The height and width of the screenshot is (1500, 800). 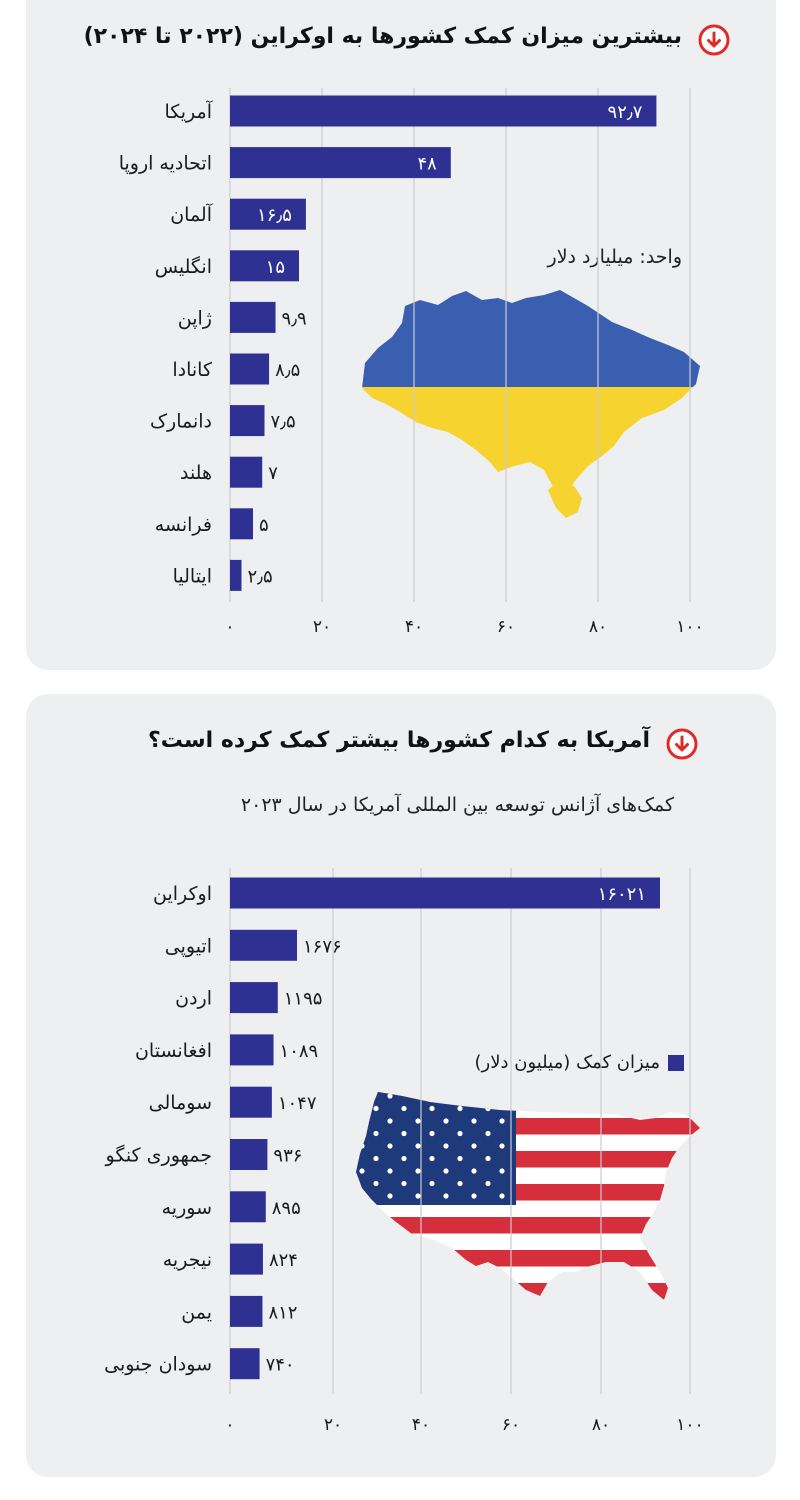 I want to click on category-label: سودان جنوبی, so click(x=158, y=1365).